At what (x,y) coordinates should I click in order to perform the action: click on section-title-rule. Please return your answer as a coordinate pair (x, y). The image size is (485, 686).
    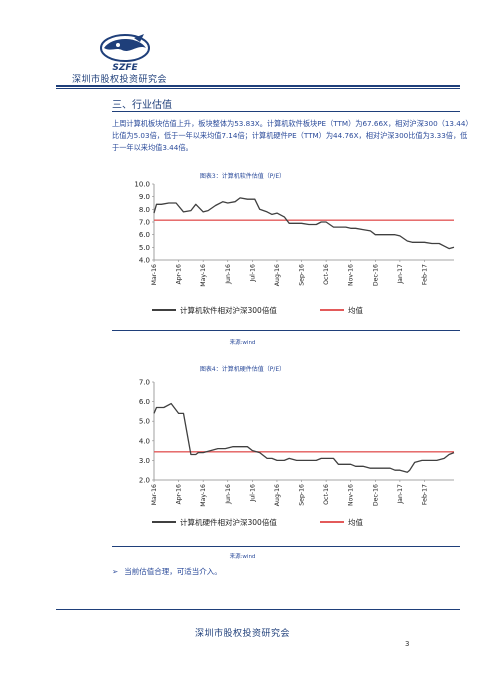
    Looking at the image, I should click on (286, 111).